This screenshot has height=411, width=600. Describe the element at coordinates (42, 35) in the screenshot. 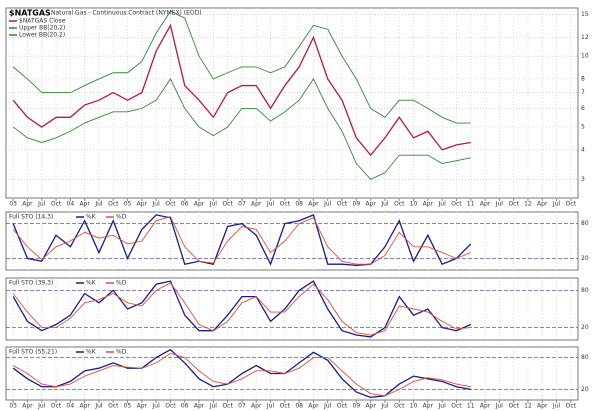

I see `legend-label: Lower BB(20,2)` at that location.